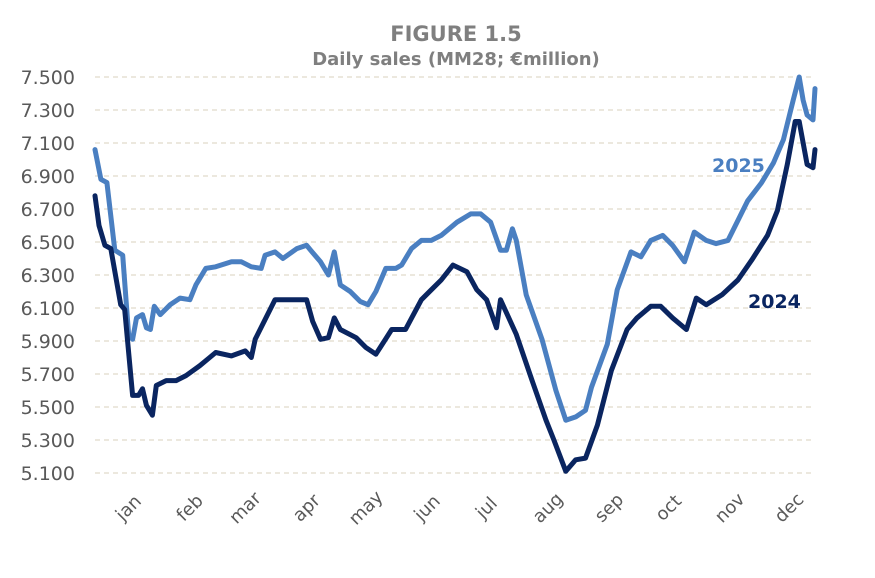  I want to click on series-label-2025: 2025, so click(738, 166).